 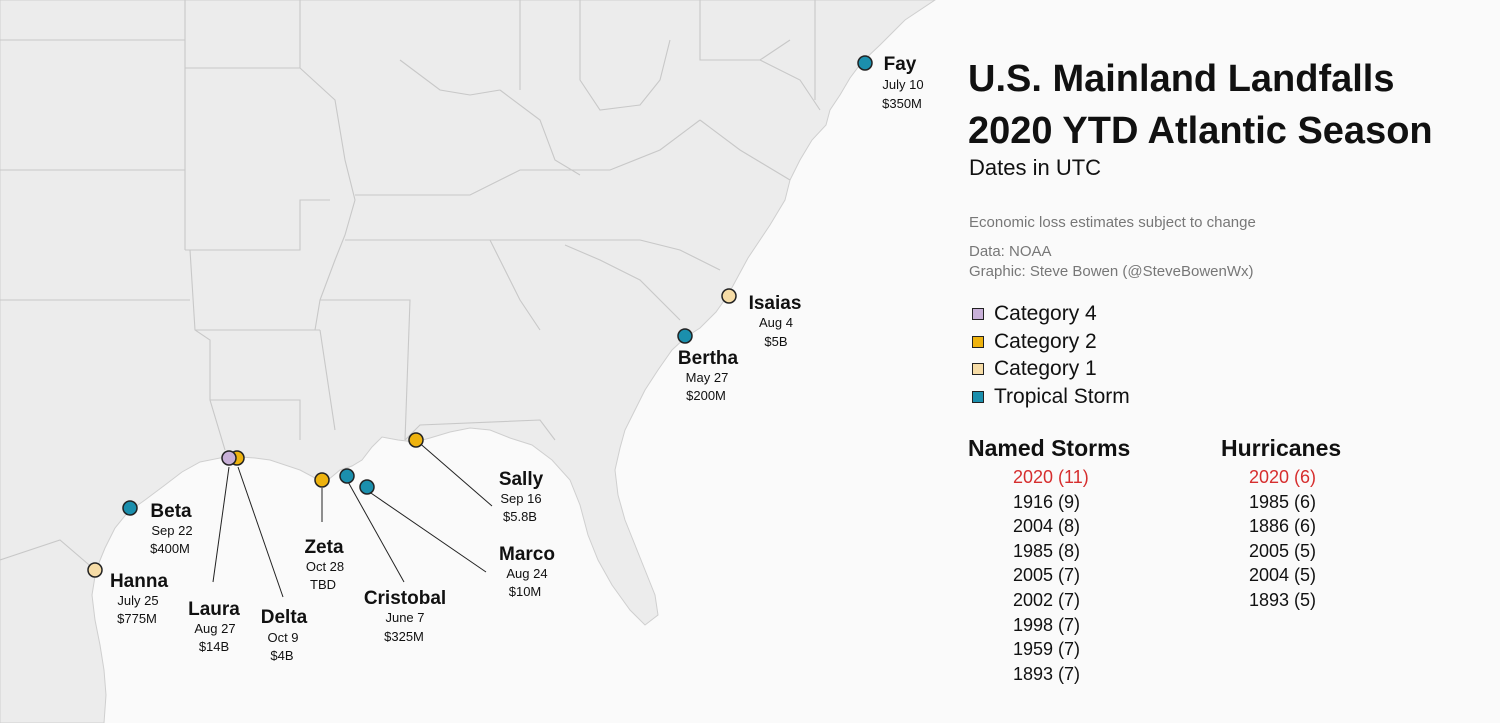 What do you see at coordinates (1283, 575) in the screenshot?
I see `list-item: 2004 (5)` at bounding box center [1283, 575].